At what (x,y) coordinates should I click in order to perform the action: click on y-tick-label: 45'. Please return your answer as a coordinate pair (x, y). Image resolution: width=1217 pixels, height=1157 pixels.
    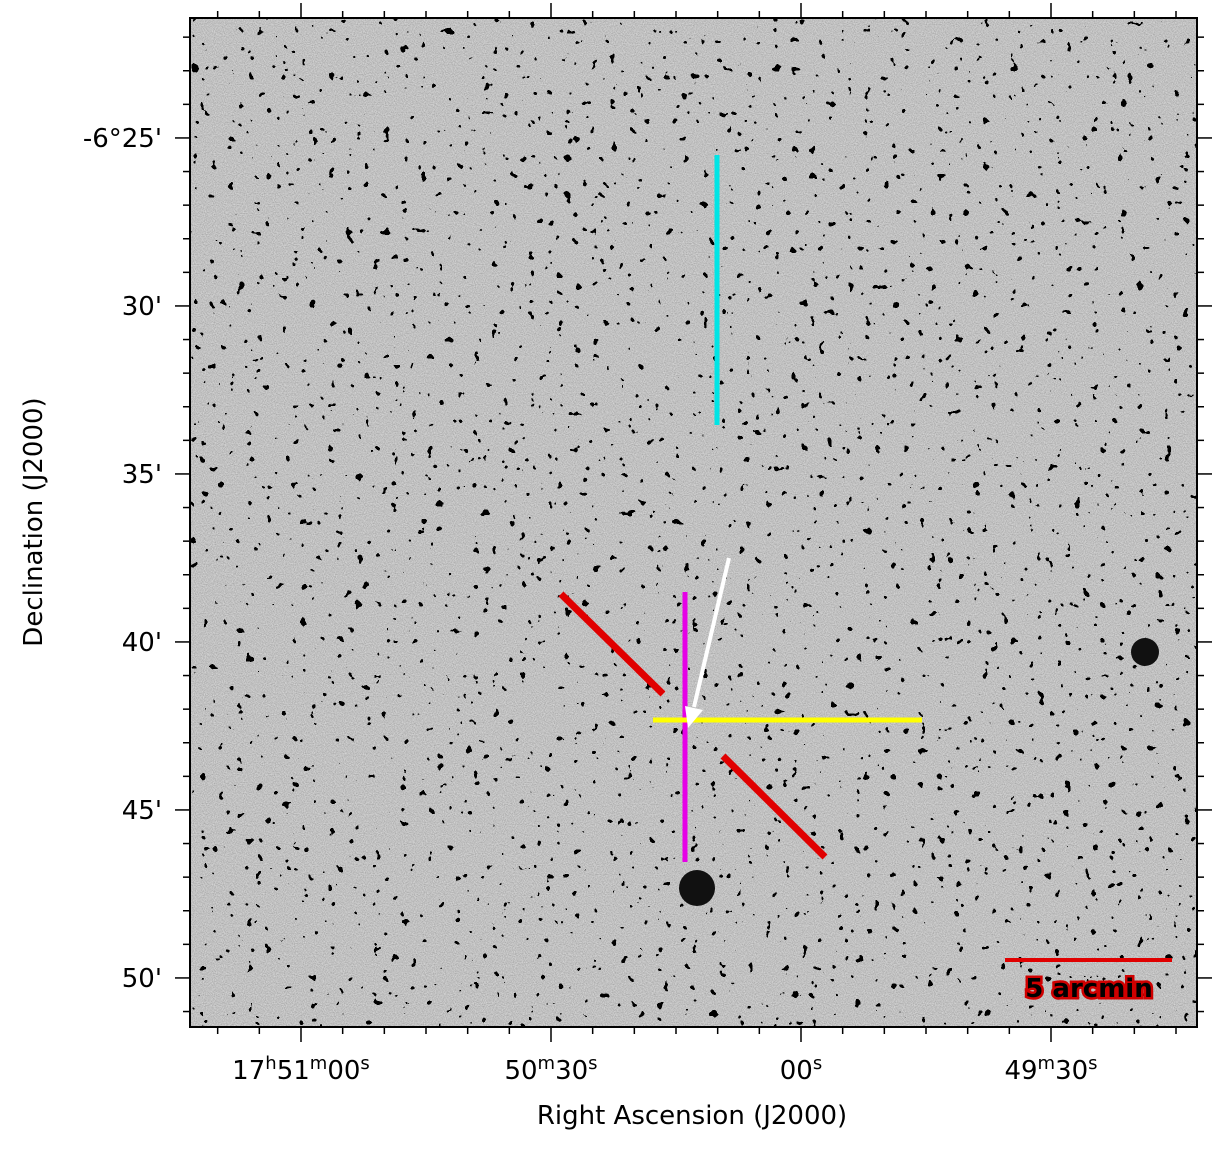
    Looking at the image, I should click on (142, 811).